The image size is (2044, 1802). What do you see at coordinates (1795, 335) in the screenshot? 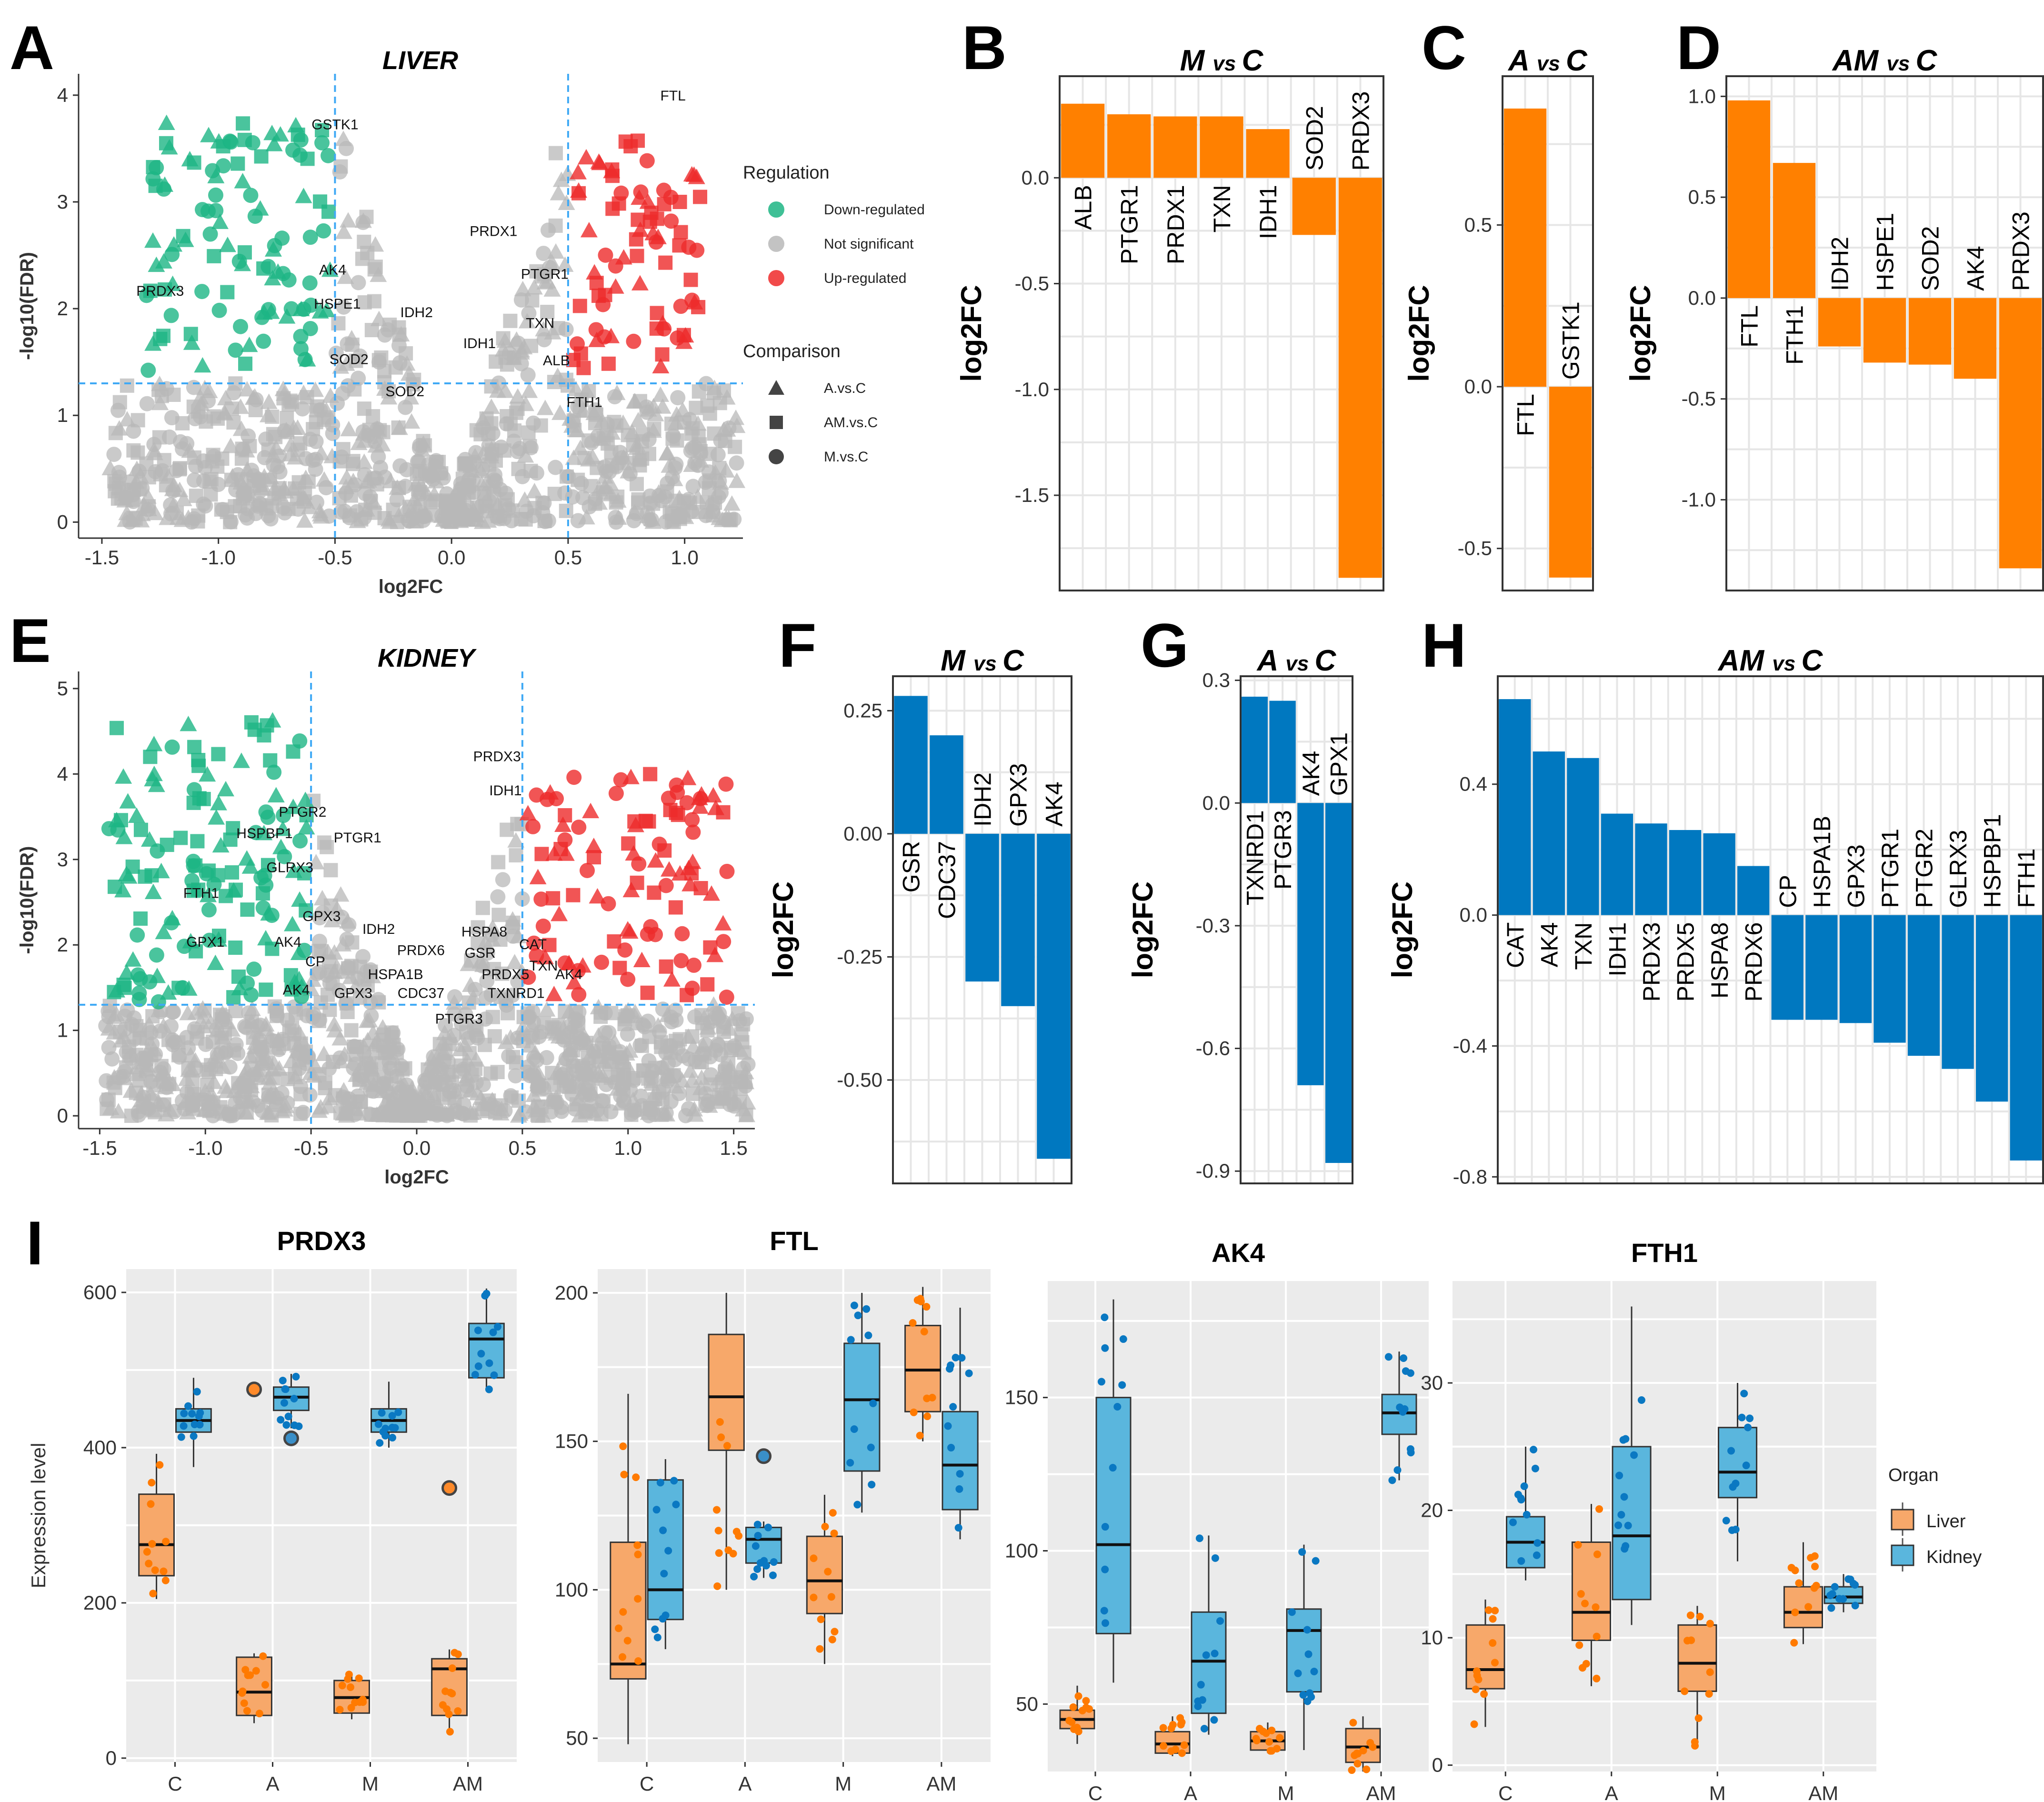
I see `bar-label: FTH1` at bounding box center [1795, 335].